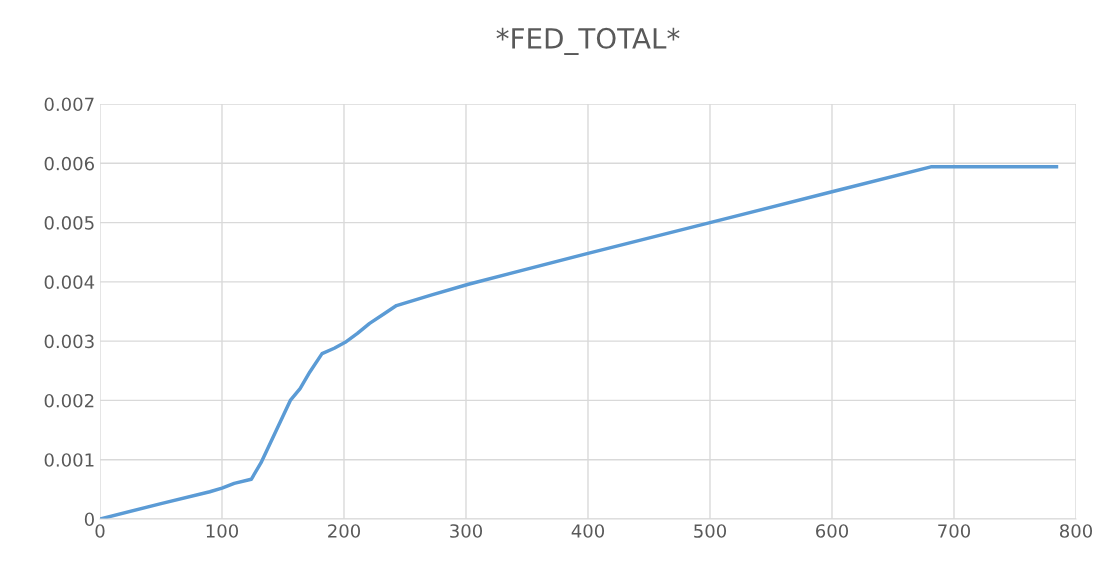 Image resolution: width=1116 pixels, height=579 pixels. What do you see at coordinates (466, 531) in the screenshot?
I see `x-tick-label: 300` at bounding box center [466, 531].